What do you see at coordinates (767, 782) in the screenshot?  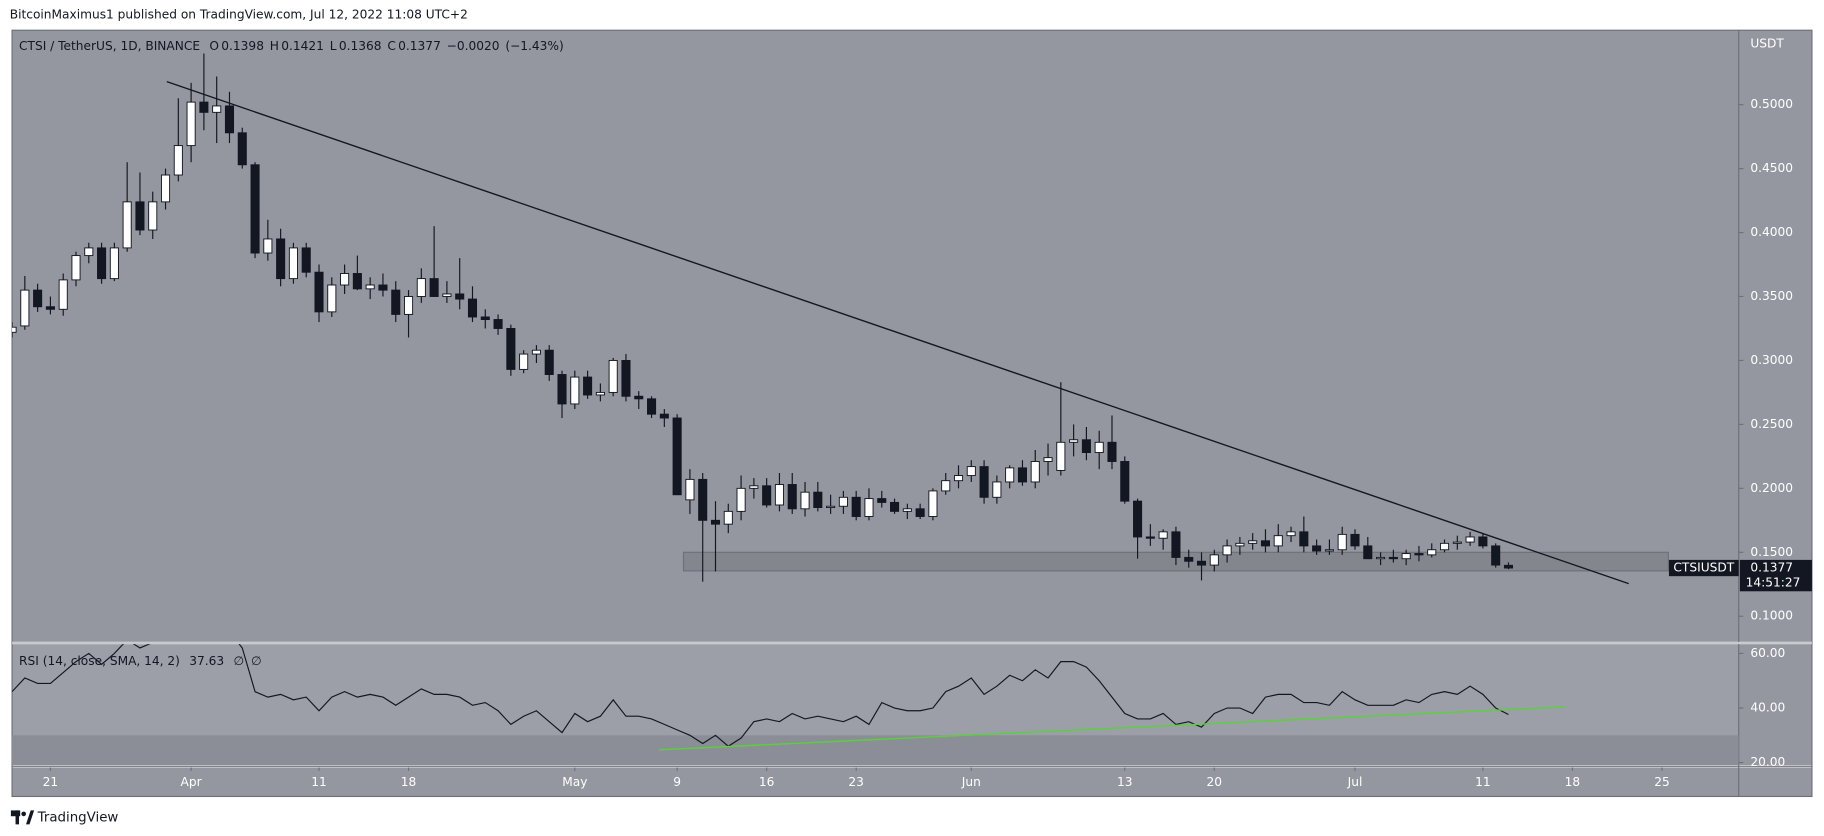 I see `x-tick-label: 16` at bounding box center [767, 782].